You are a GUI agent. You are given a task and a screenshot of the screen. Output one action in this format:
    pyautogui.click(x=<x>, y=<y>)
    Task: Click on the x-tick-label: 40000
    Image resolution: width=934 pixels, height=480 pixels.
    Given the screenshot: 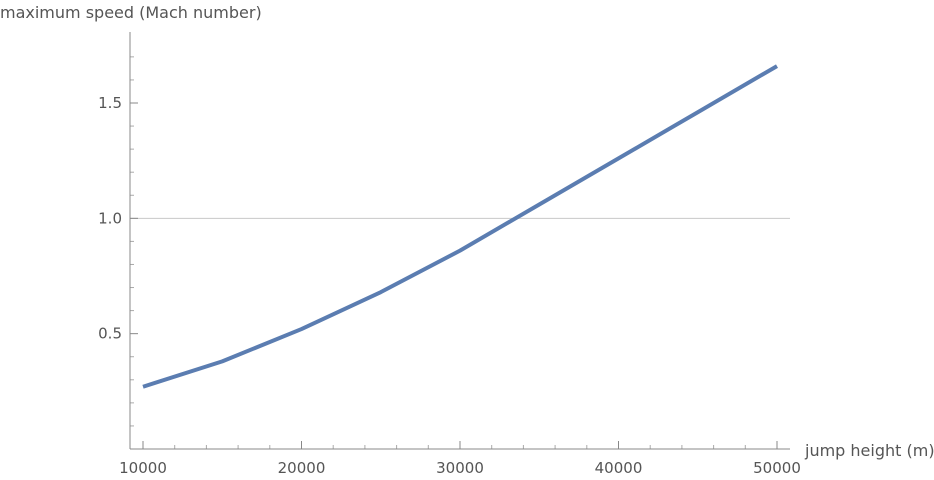 What is the action you would take?
    pyautogui.click(x=619, y=468)
    